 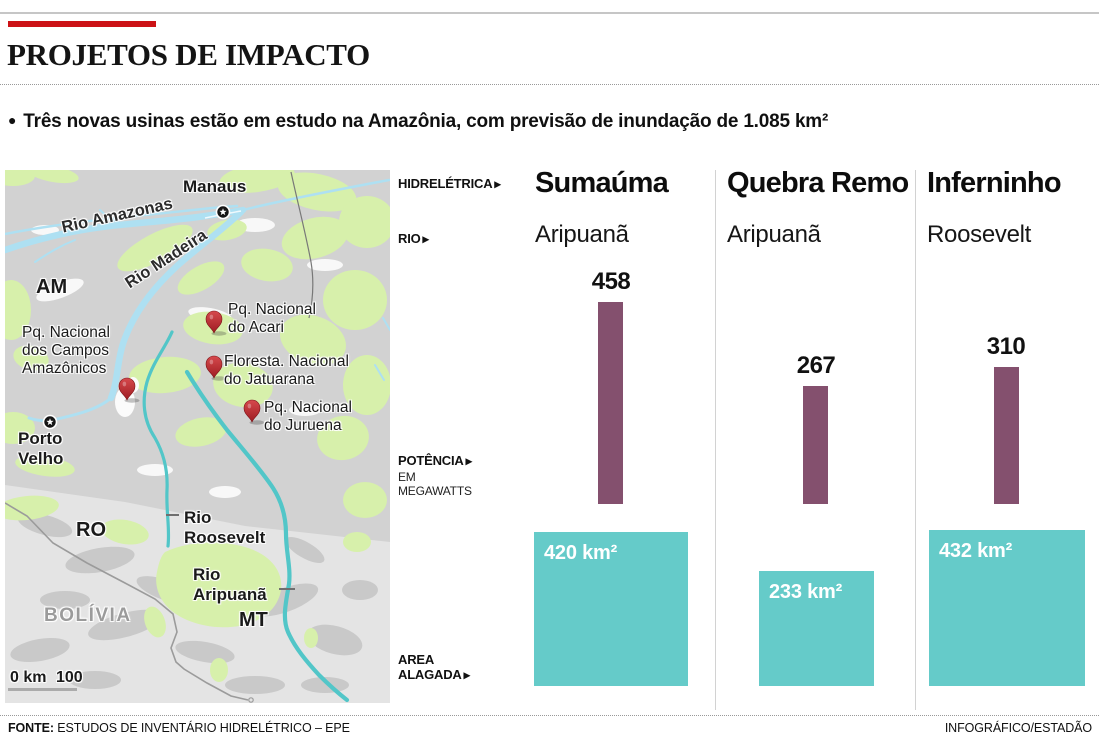 I want to click on row-label-area-1: AREA, so click(x=416, y=659).